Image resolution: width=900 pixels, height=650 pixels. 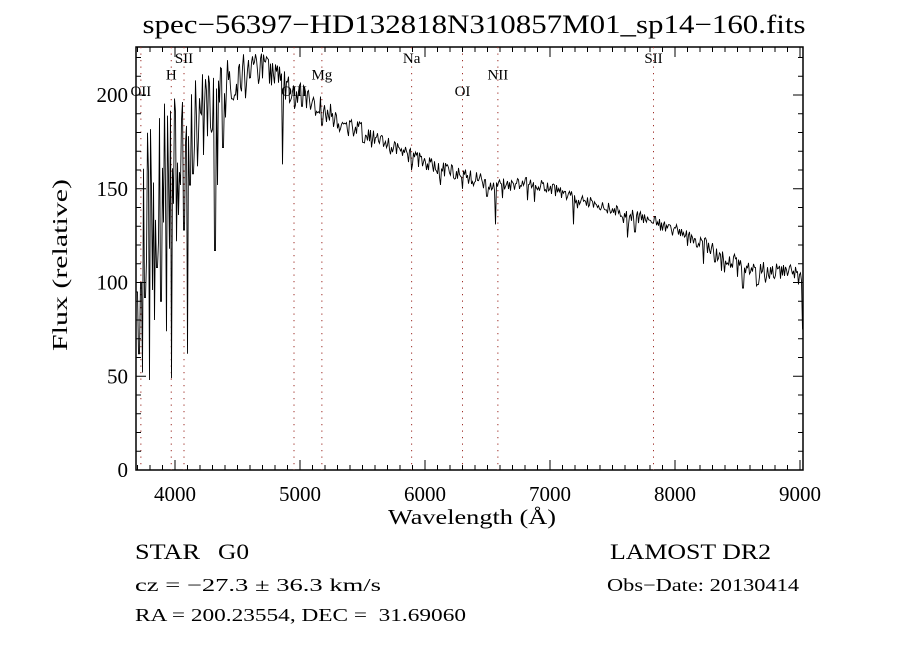 What do you see at coordinates (233, 551) in the screenshot?
I see `subclass-label: G0` at bounding box center [233, 551].